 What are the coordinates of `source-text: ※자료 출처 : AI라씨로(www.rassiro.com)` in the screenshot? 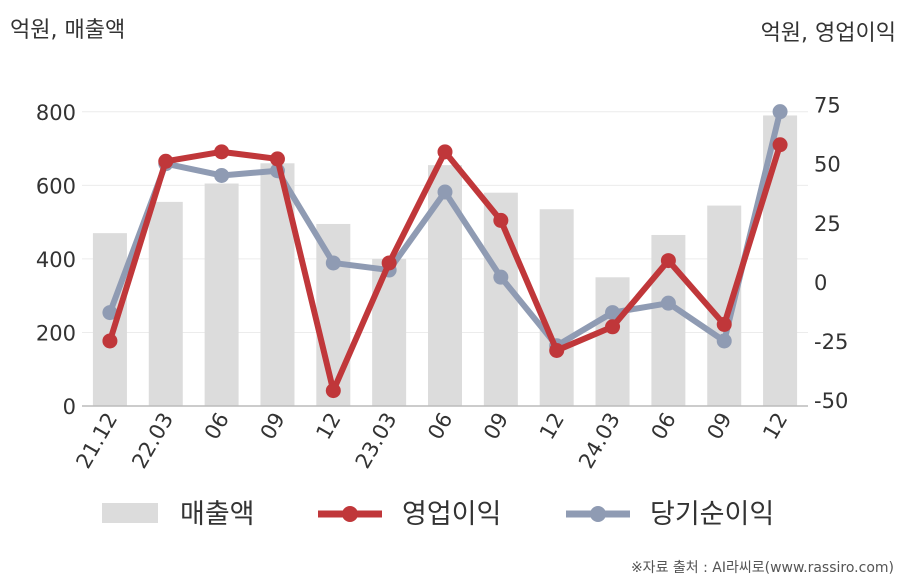 It's located at (762, 568).